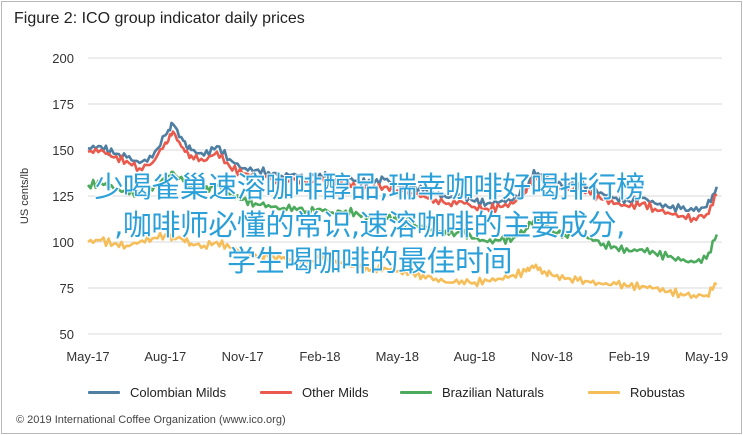 The image size is (743, 435). I want to click on x-tick-label: Feb-18, so click(319, 356).